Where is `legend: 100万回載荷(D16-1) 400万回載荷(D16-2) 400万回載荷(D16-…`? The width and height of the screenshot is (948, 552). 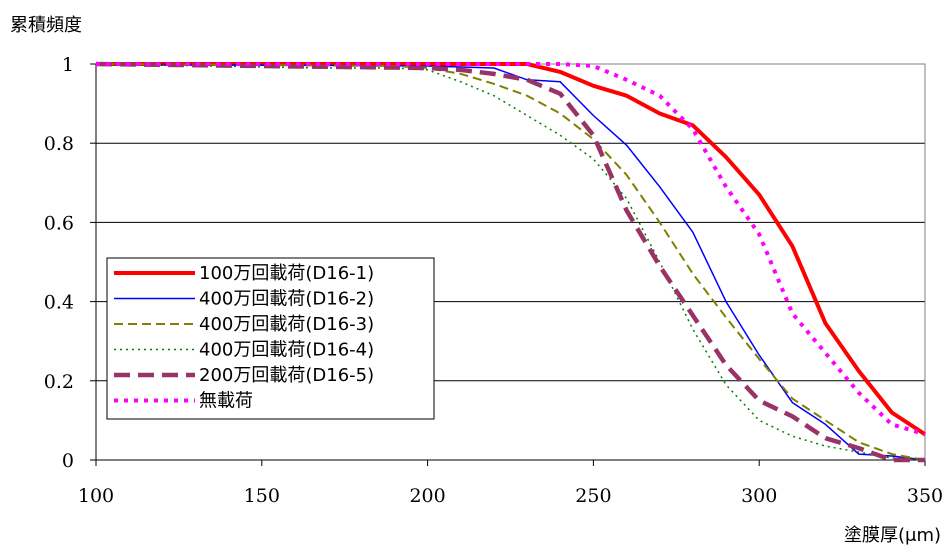 legend: 100万回載荷(D16-1) 400万回載荷(D16-2) 400万回載荷(D16-… is located at coordinates (270, 338).